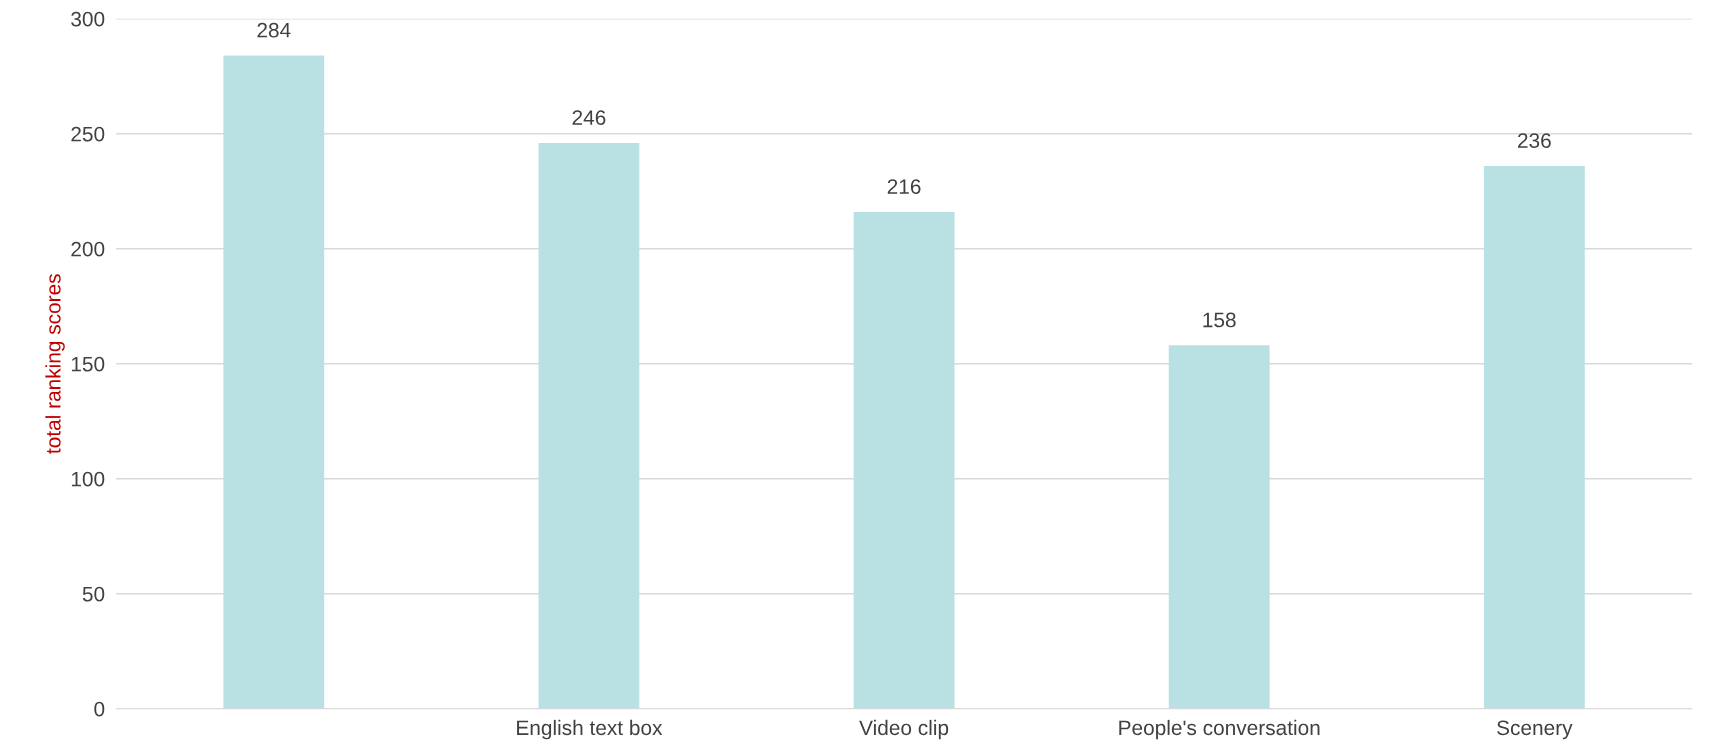  Describe the element at coordinates (88, 479) in the screenshot. I see `y-tick-label: 100` at that location.